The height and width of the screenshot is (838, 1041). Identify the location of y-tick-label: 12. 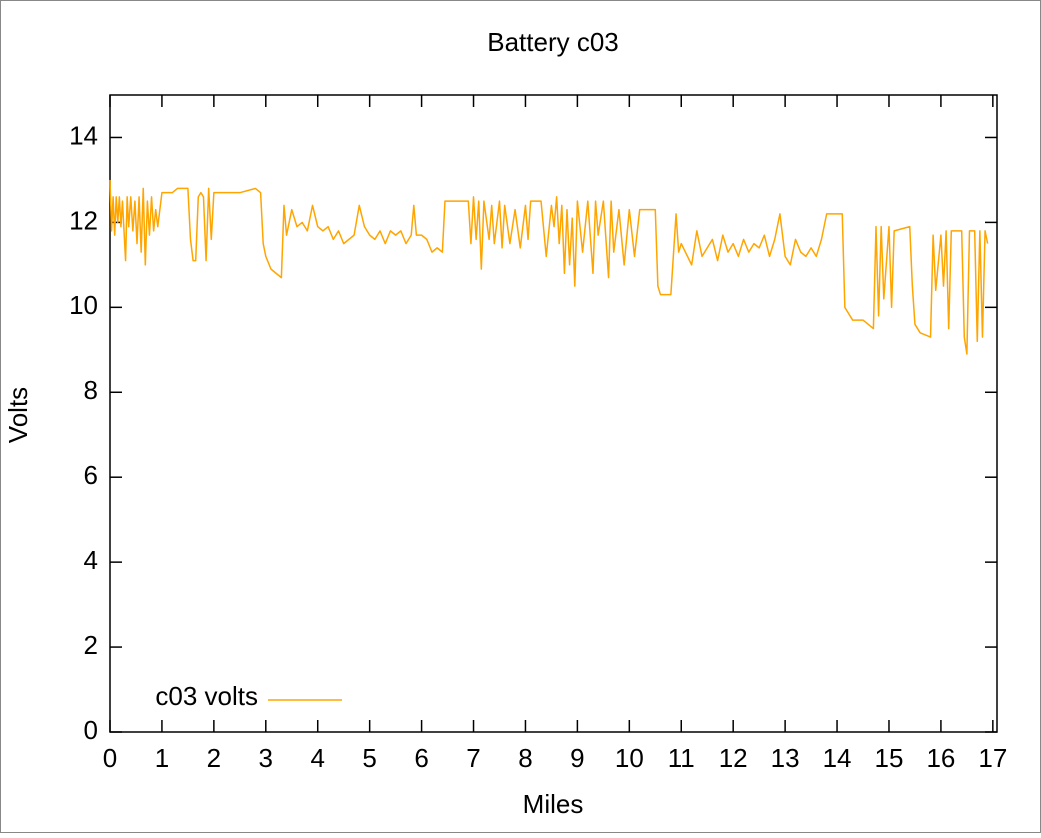
(83, 220).